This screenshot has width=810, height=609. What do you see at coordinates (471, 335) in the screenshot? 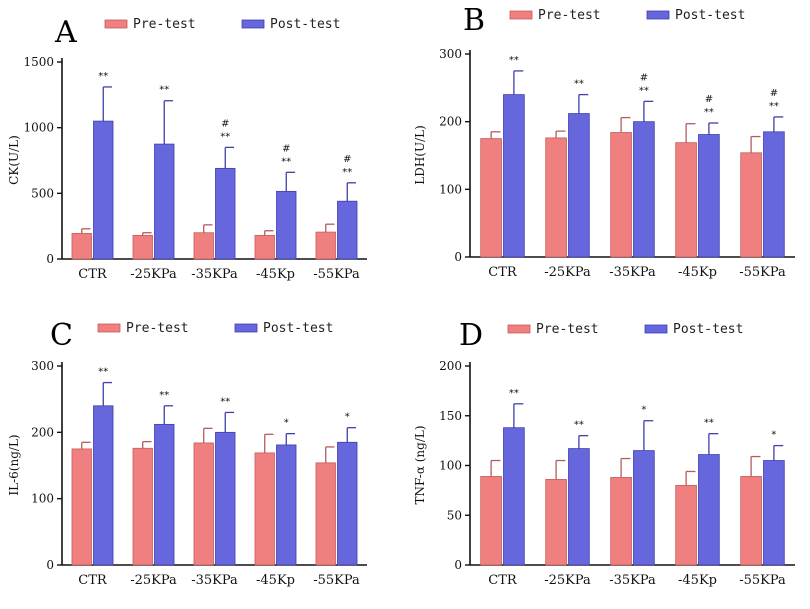
I see `panel-letter: D` at bounding box center [471, 335].